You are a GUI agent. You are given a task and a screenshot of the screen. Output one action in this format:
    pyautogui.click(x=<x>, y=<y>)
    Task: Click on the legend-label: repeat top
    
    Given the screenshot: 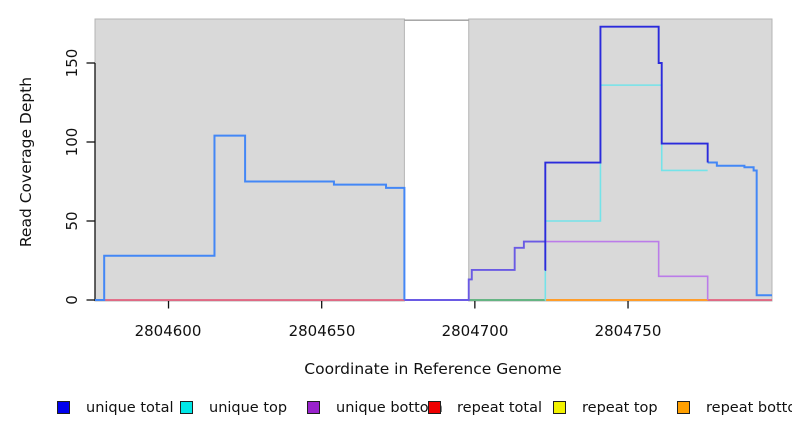 What is the action you would take?
    pyautogui.click(x=620, y=407)
    